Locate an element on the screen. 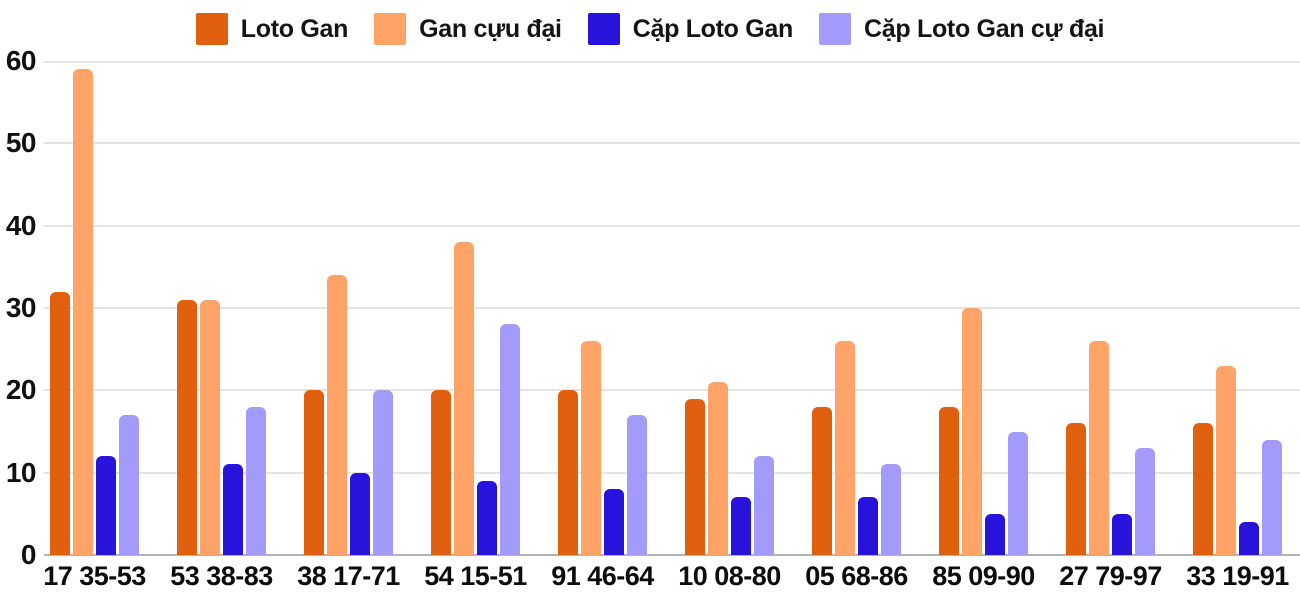 The image size is (1300, 600). legend-swatch-cap-loto-gan-cu-dai is located at coordinates (835, 29).